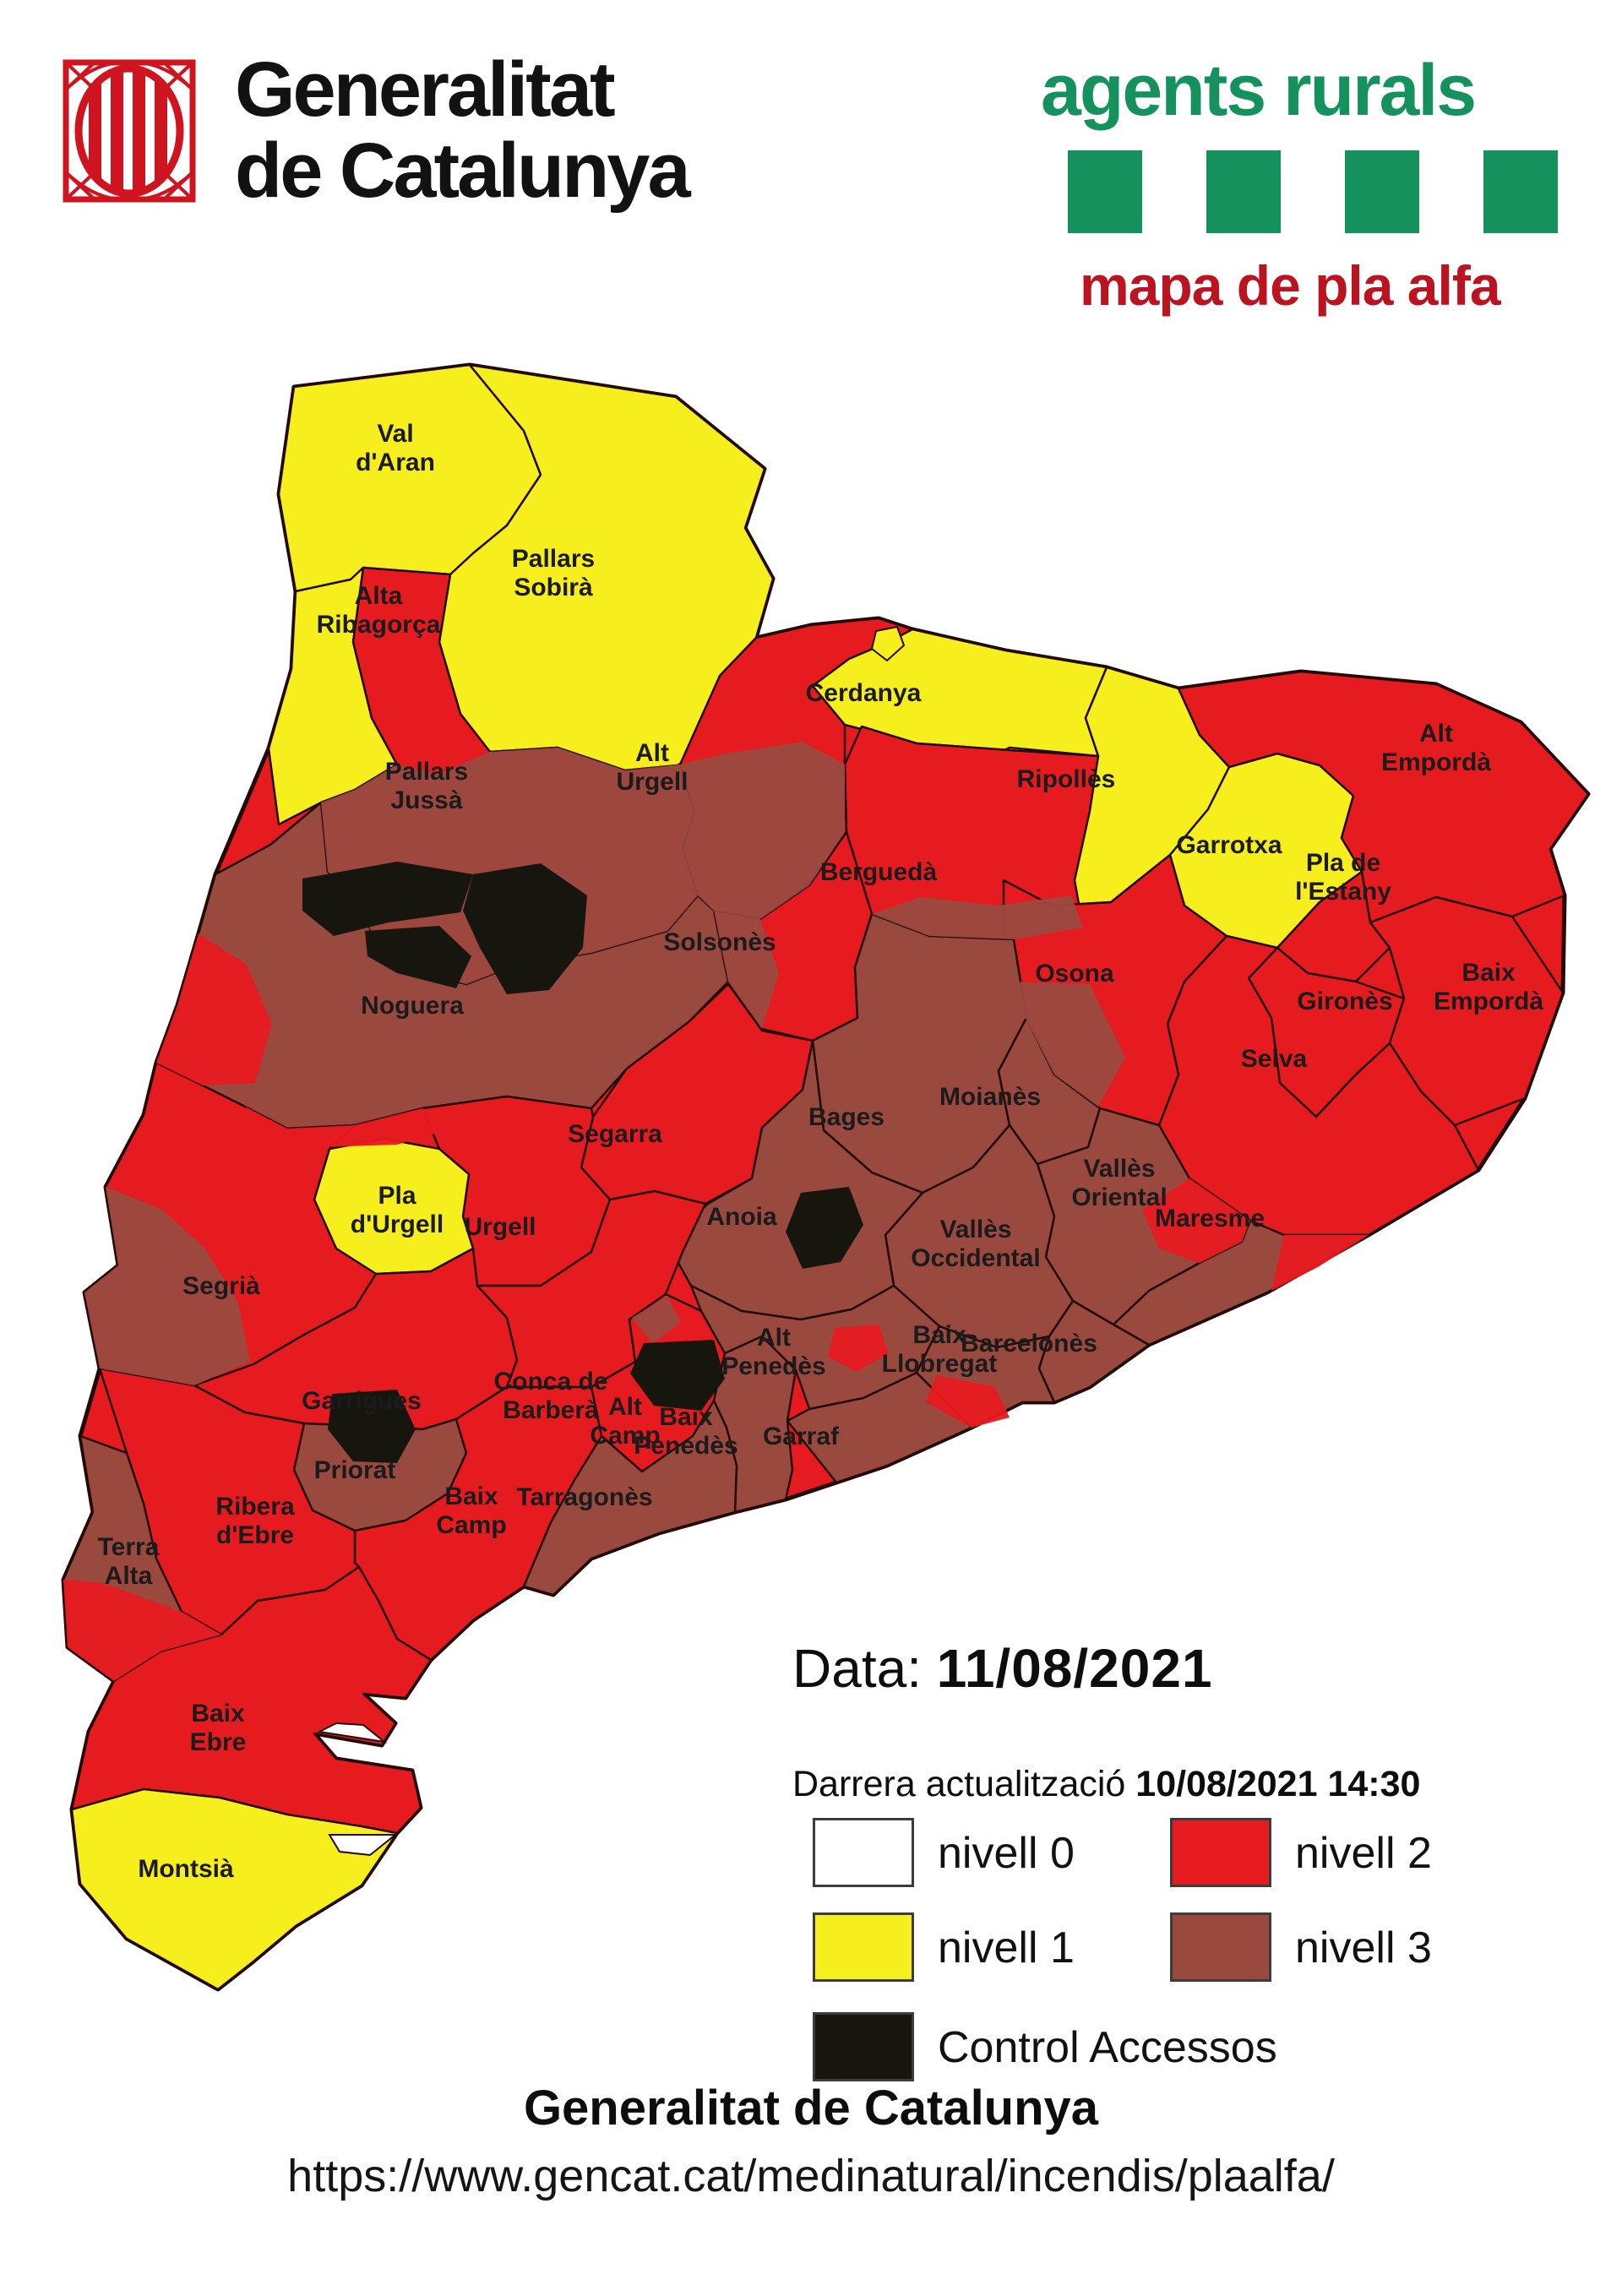 The height and width of the screenshot is (2296, 1622). I want to click on control-area-penedes-garraf, so click(678, 1375).